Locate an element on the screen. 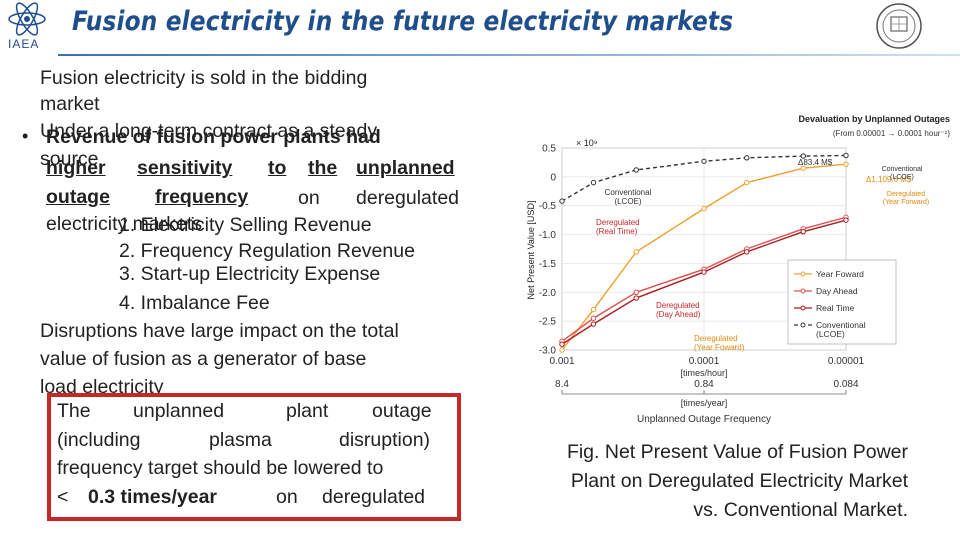  chart-y-label: Net Present Value [USD] is located at coordinates (531, 250).